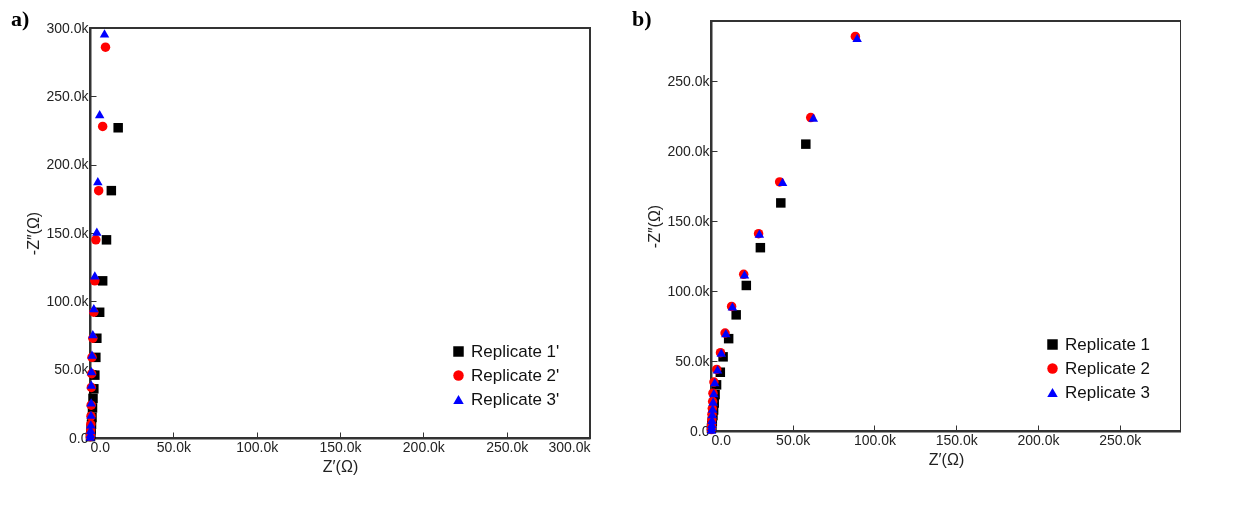  I want to click on legend-label: Replicate 2', so click(515, 375).